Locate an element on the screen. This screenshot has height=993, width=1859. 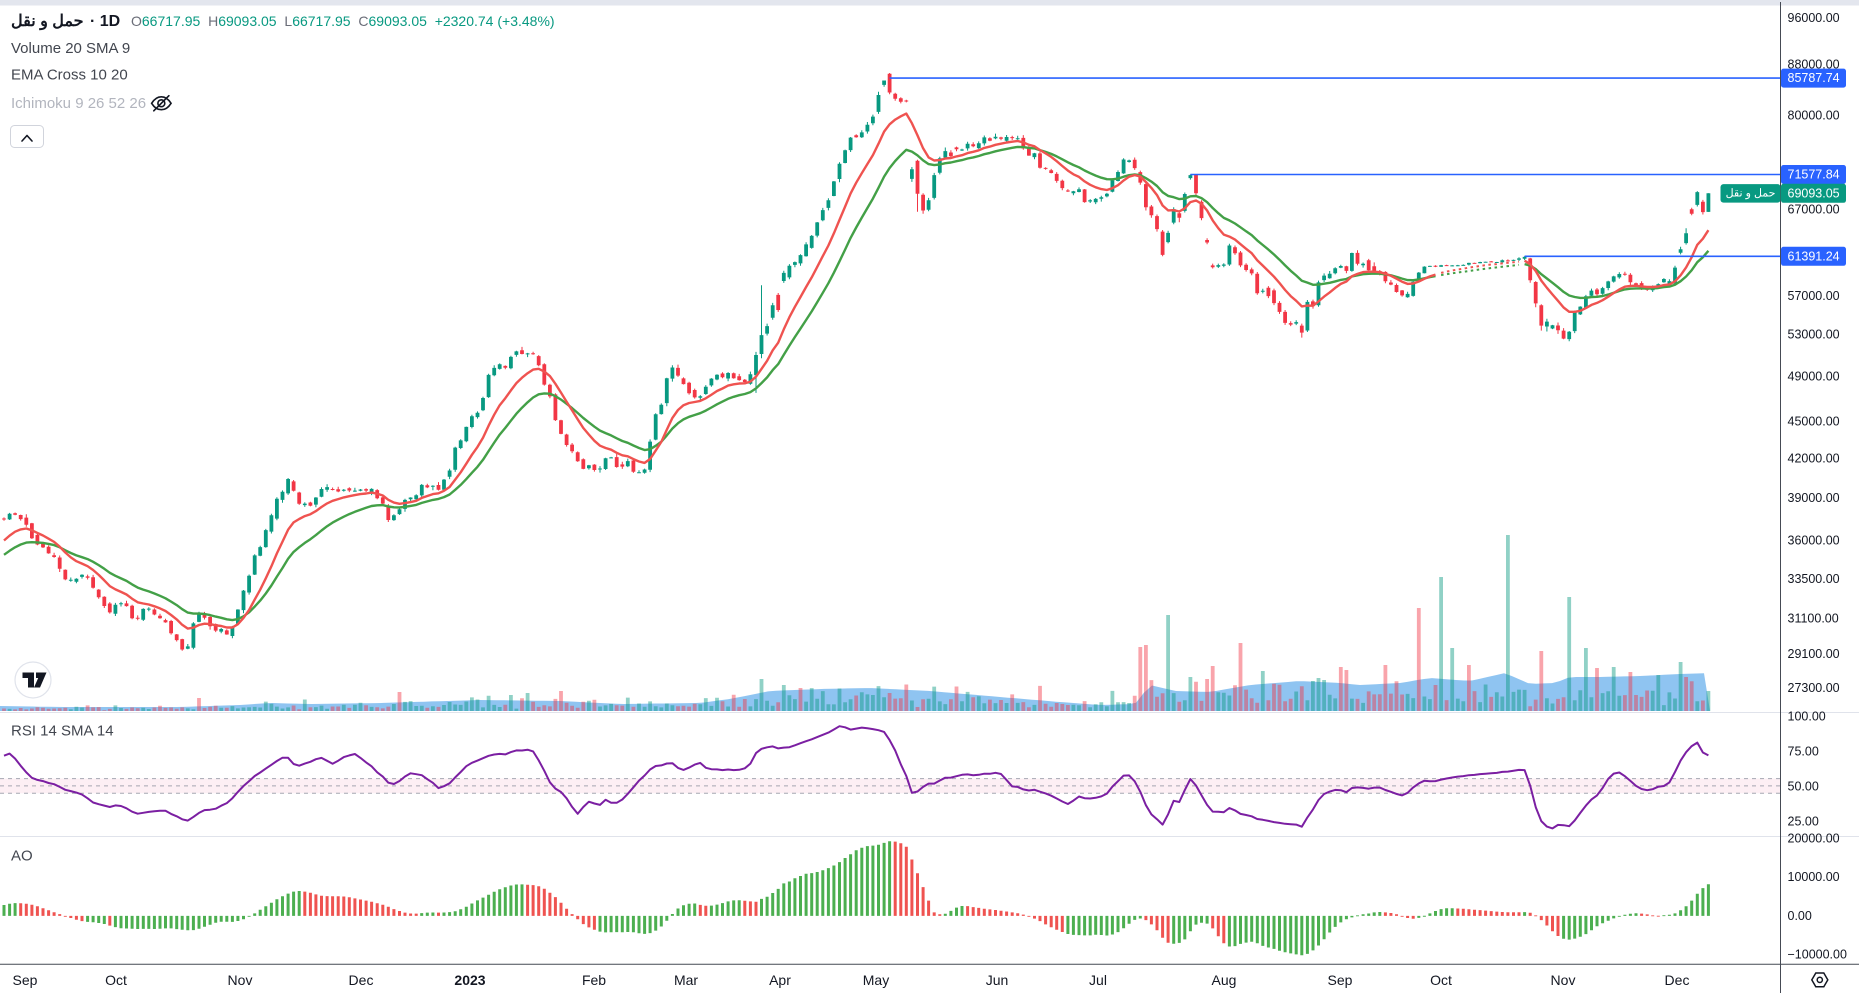
svg-text: 85787.74 is located at coordinates (1814, 78).